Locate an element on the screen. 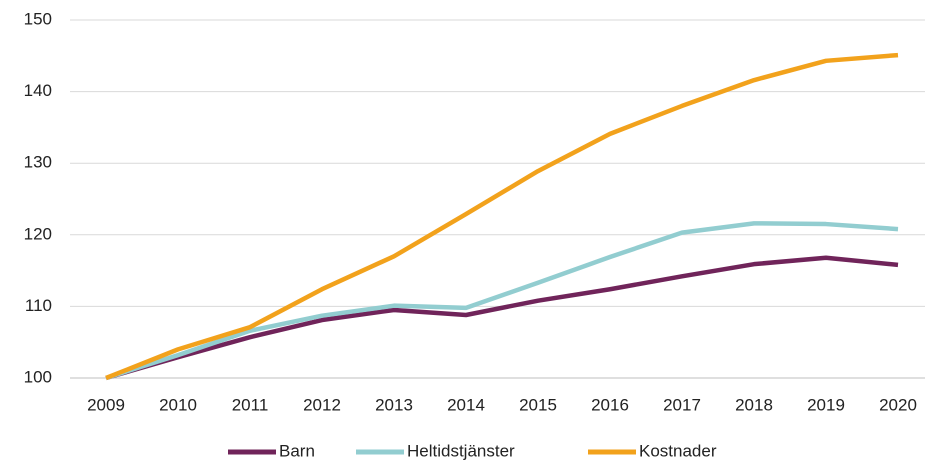  y-tick-label: 150 is located at coordinates (38, 18).